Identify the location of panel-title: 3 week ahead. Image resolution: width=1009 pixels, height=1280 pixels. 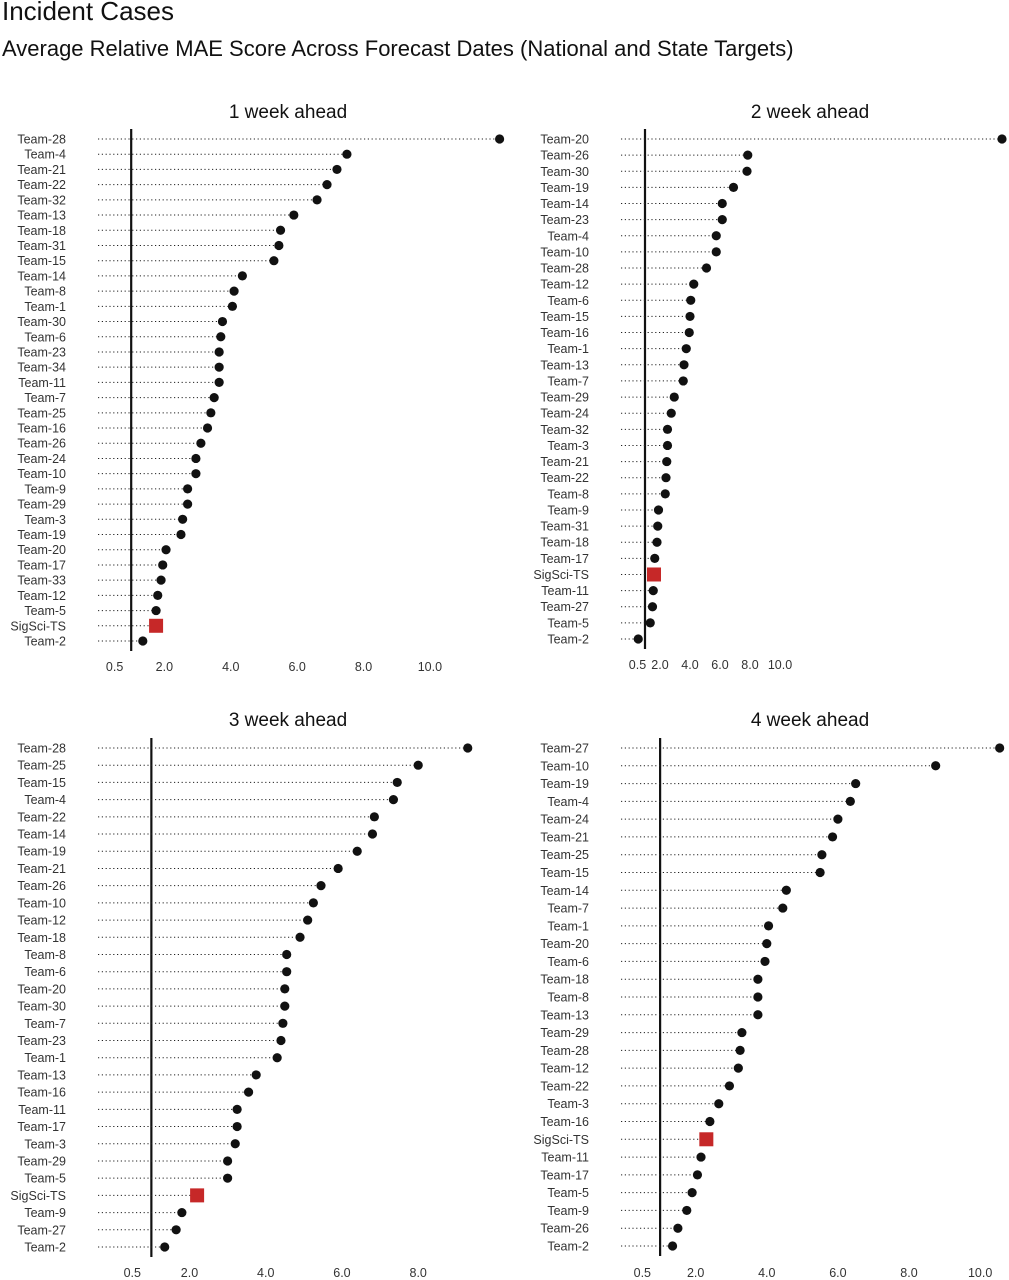
(288, 720).